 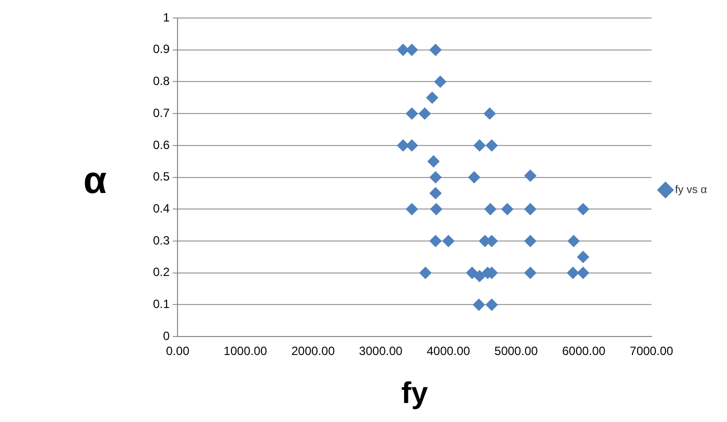 I want to click on y-tick-label: 0.4, so click(x=161, y=208).